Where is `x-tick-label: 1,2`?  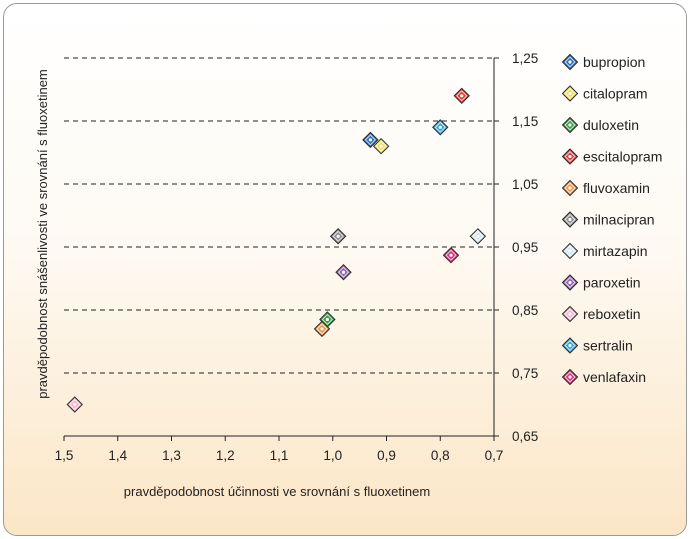
x-tick-label: 1,2 is located at coordinates (225, 455).